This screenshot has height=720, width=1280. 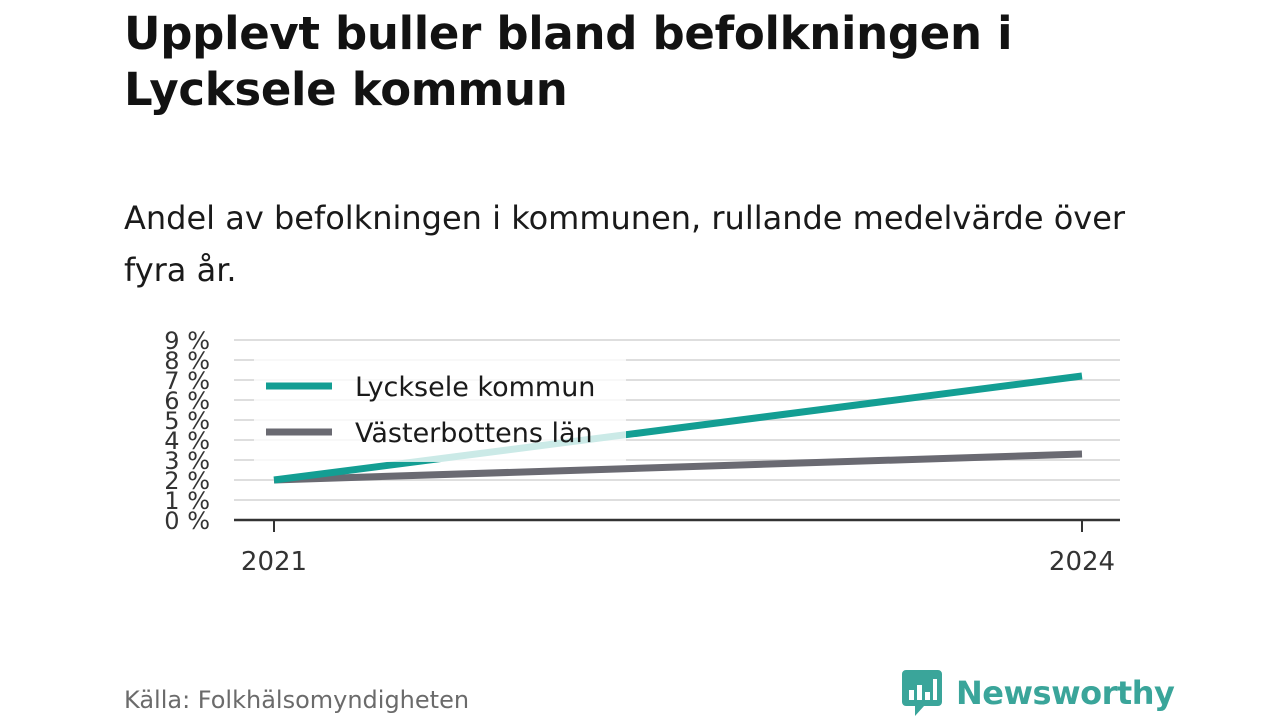 What do you see at coordinates (187, 461) in the screenshot?
I see `y-tick-label: 3 %` at bounding box center [187, 461].